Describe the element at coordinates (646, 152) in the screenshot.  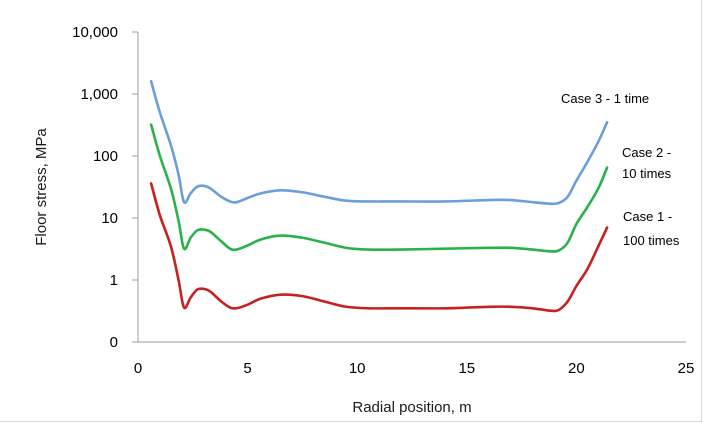
I see `series-label: Case 2 -` at that location.